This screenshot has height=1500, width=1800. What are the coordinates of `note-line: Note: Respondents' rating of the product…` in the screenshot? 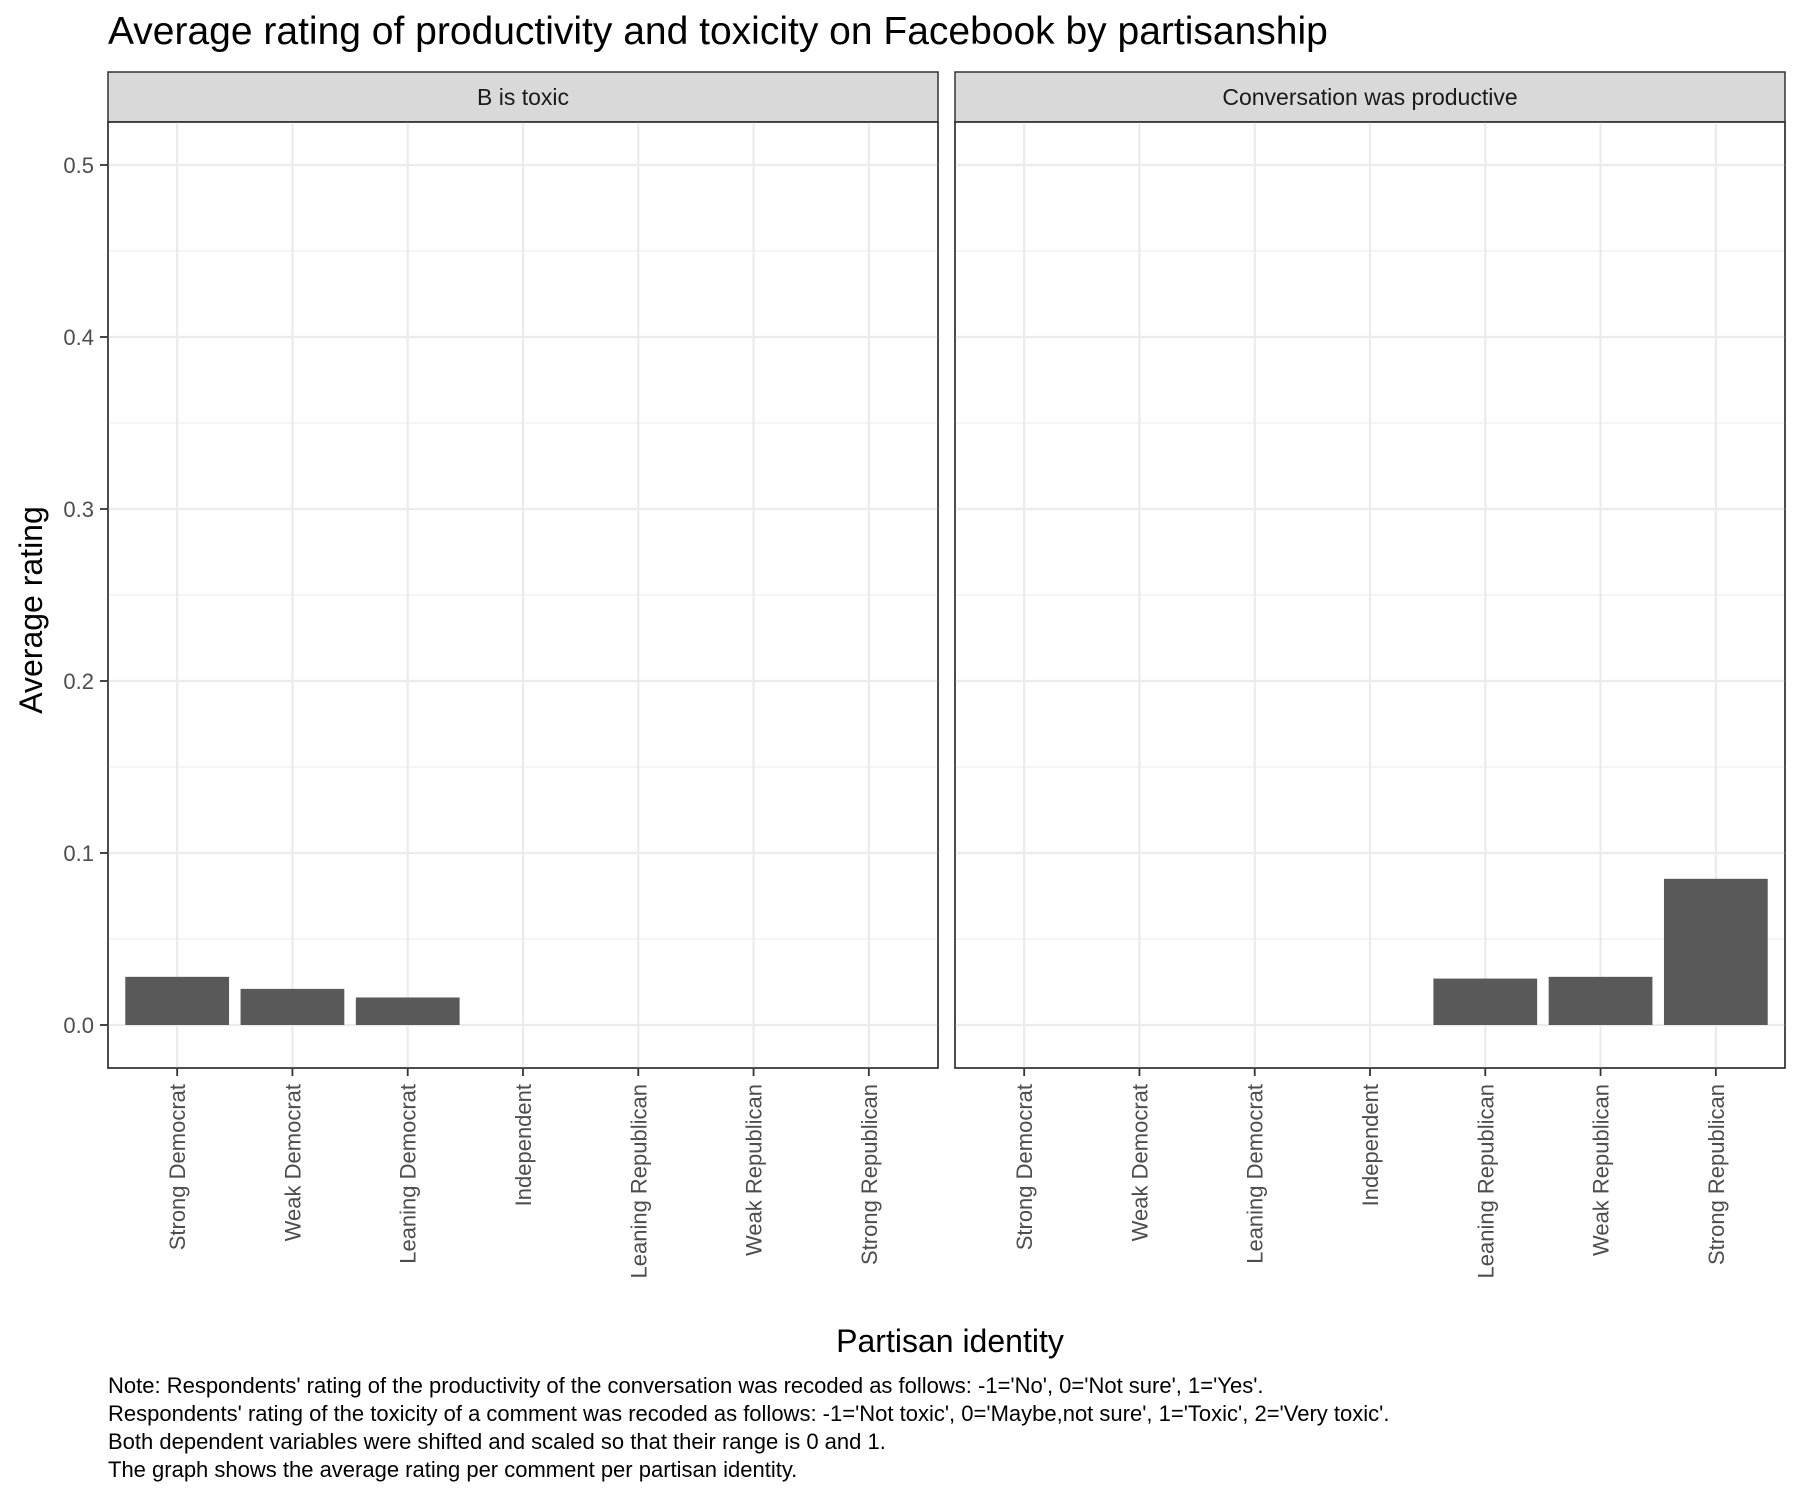 It's located at (686, 1385).